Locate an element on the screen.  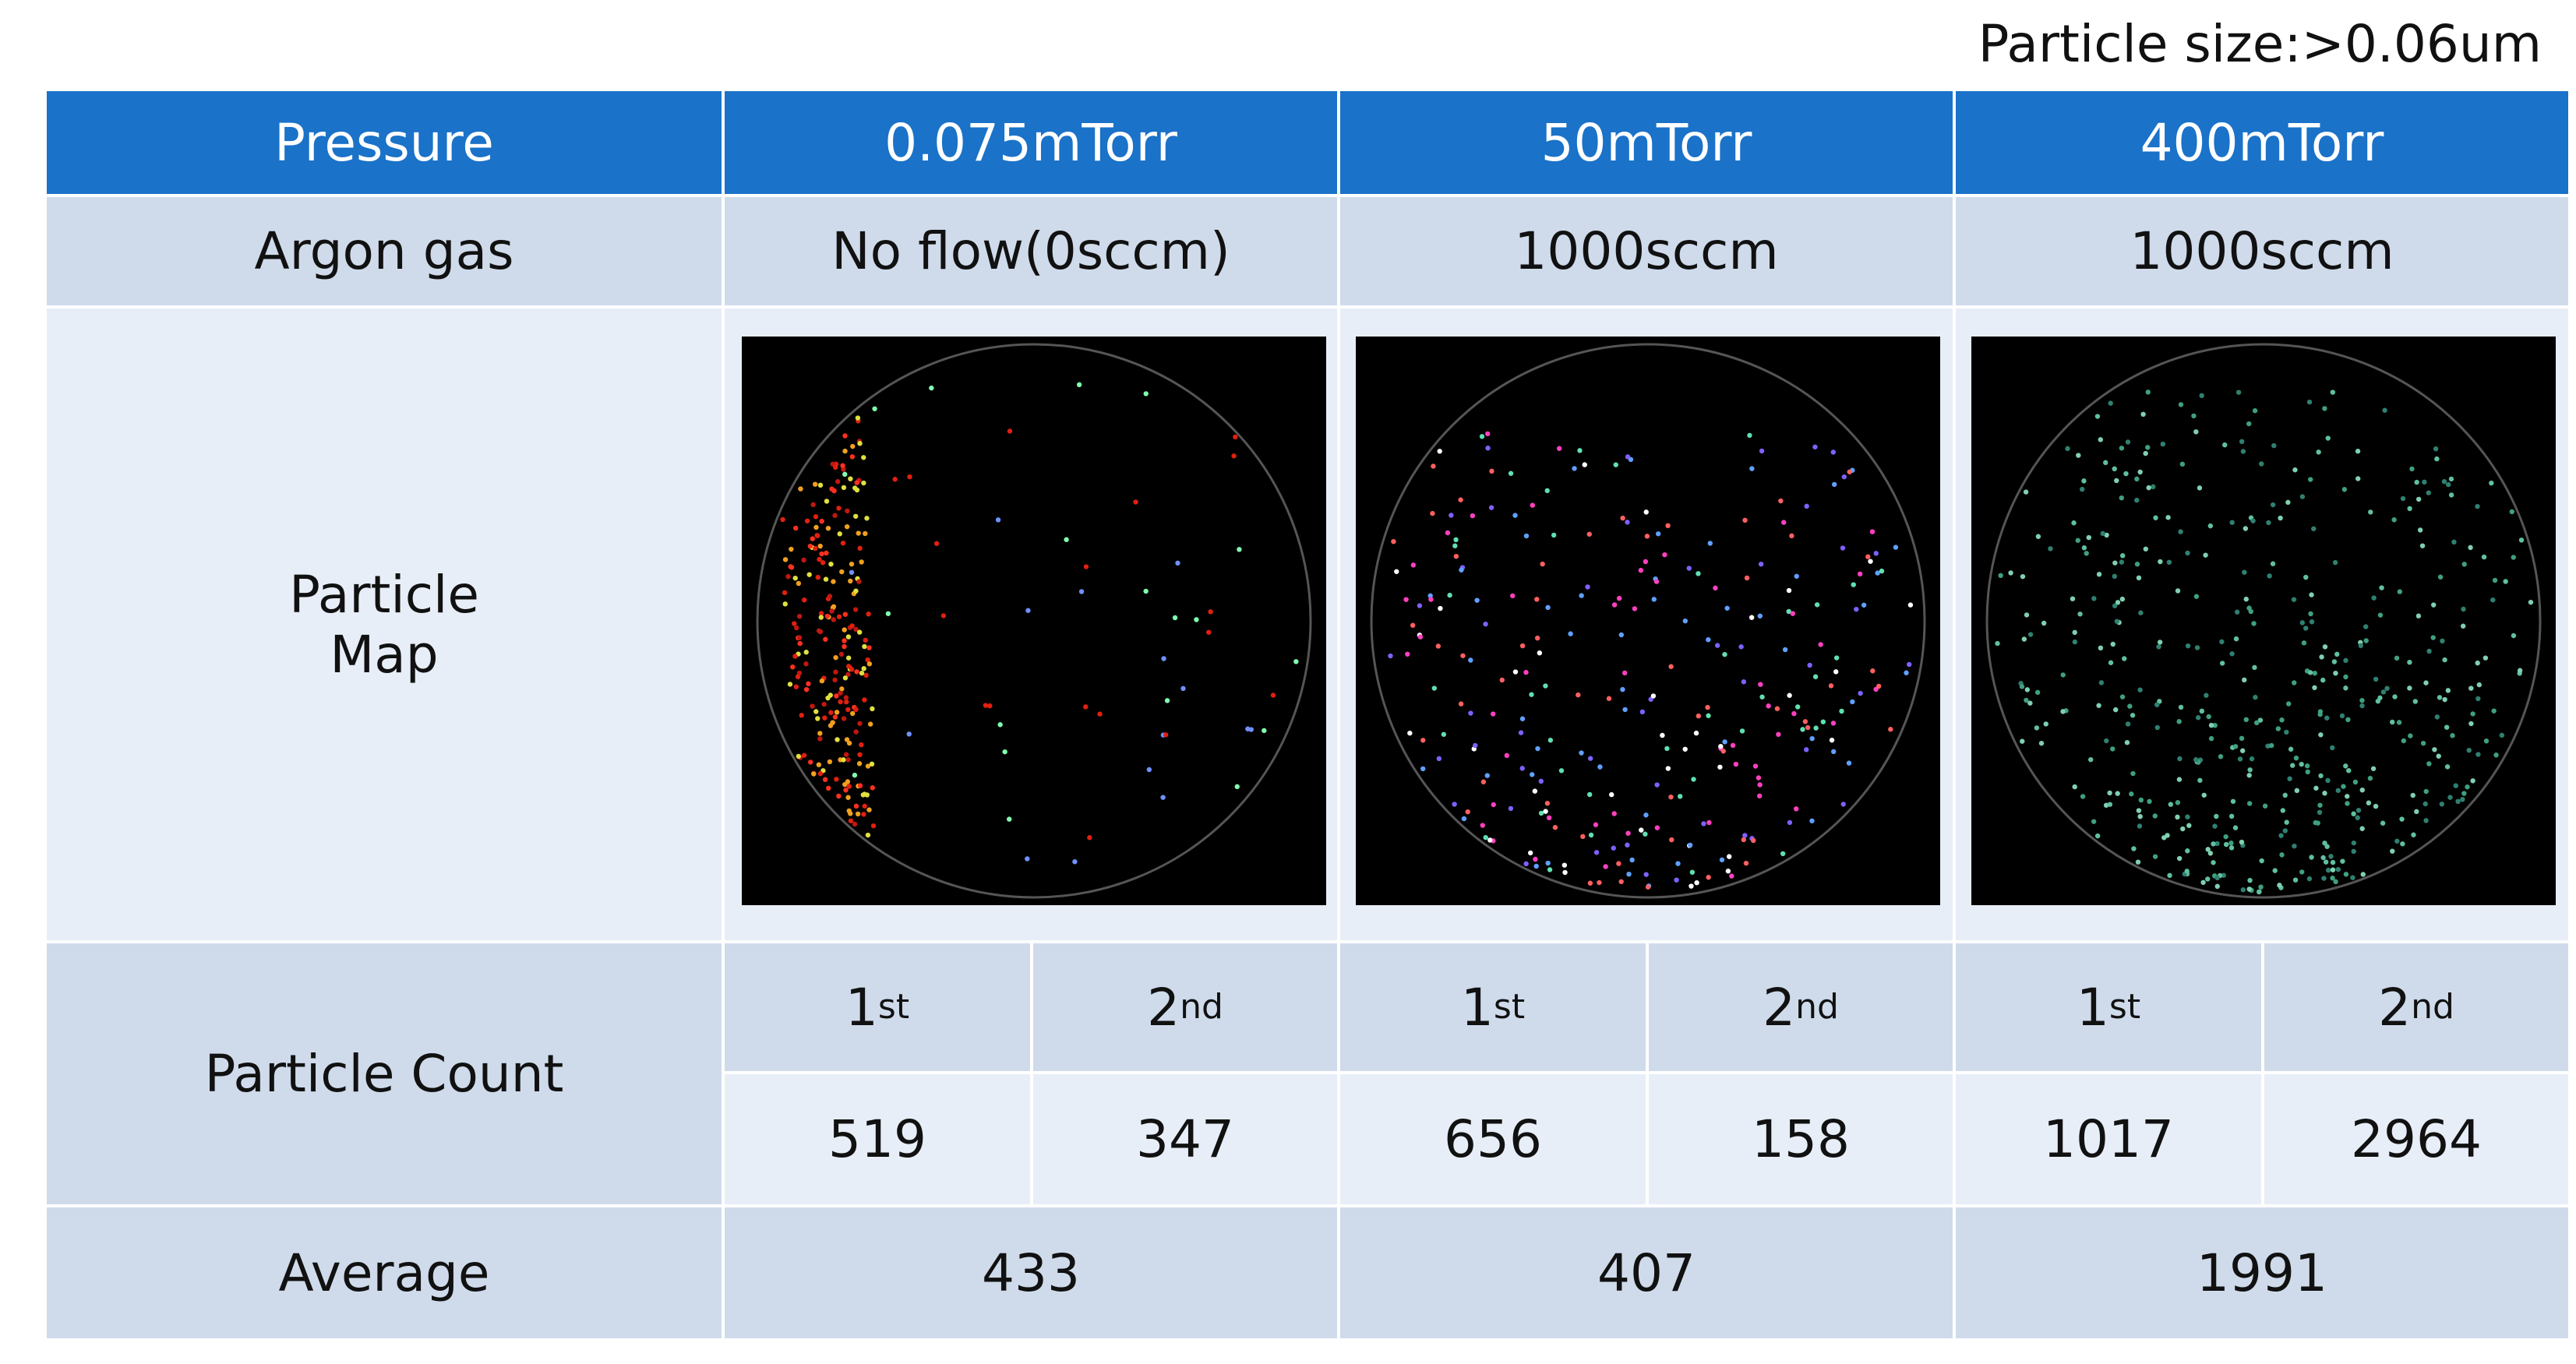
count-cell: 158 is located at coordinates (1801, 1139).